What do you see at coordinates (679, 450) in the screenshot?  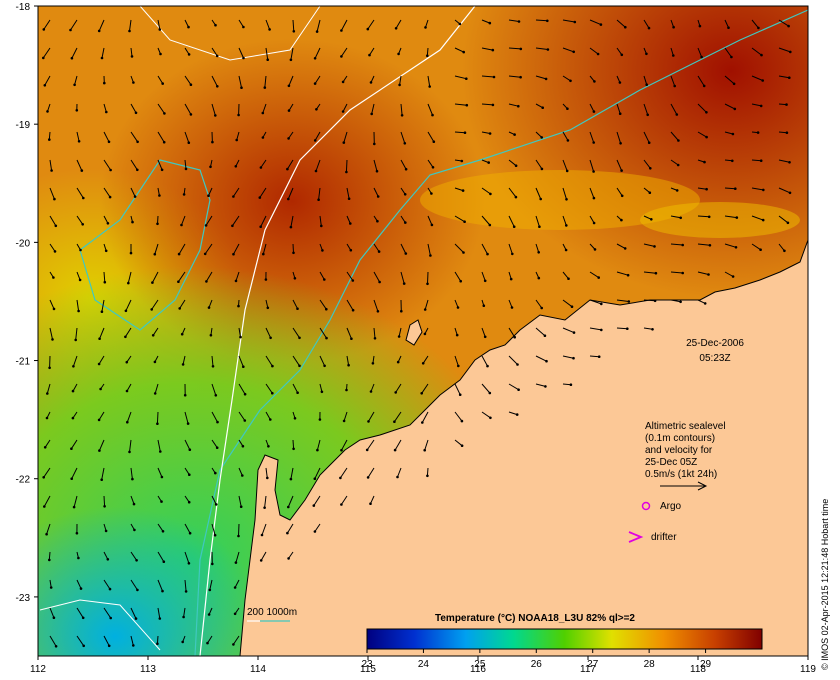 I see `legend-line-3: and velocity for` at bounding box center [679, 450].